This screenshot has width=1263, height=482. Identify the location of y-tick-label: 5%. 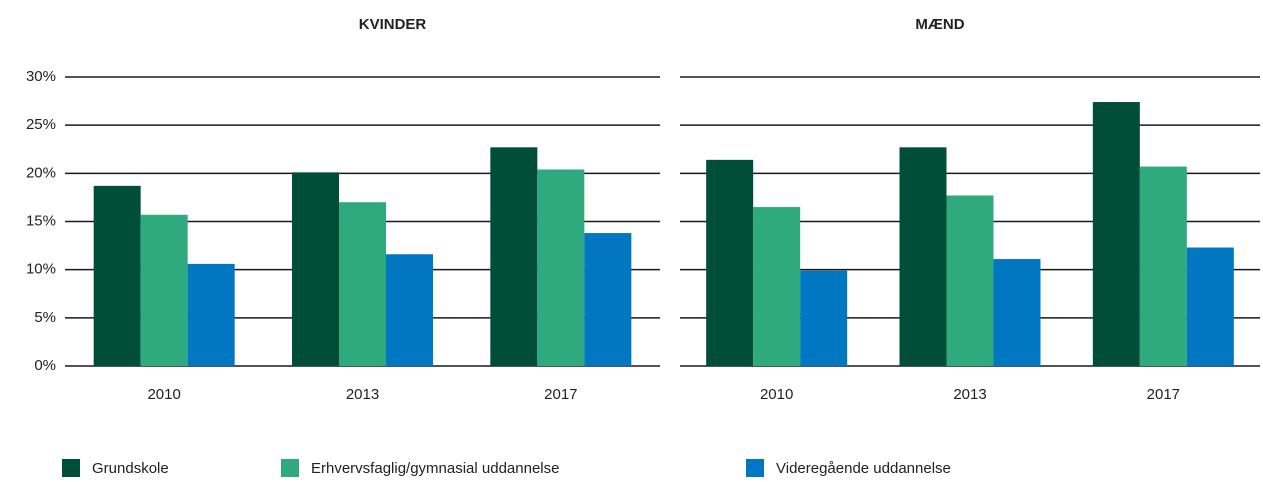
(45, 317).